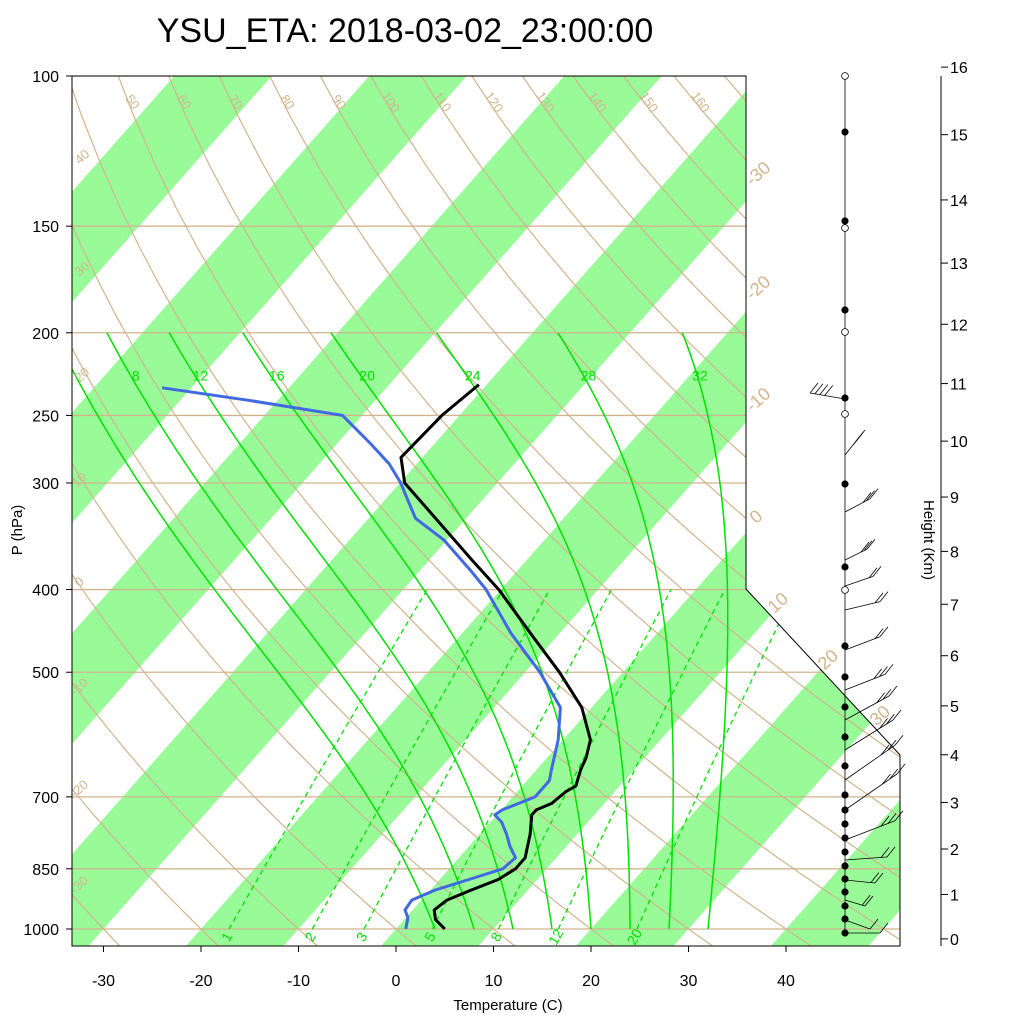  Describe the element at coordinates (828, 659) in the screenshot. I see `isotherm-label: 20` at that location.